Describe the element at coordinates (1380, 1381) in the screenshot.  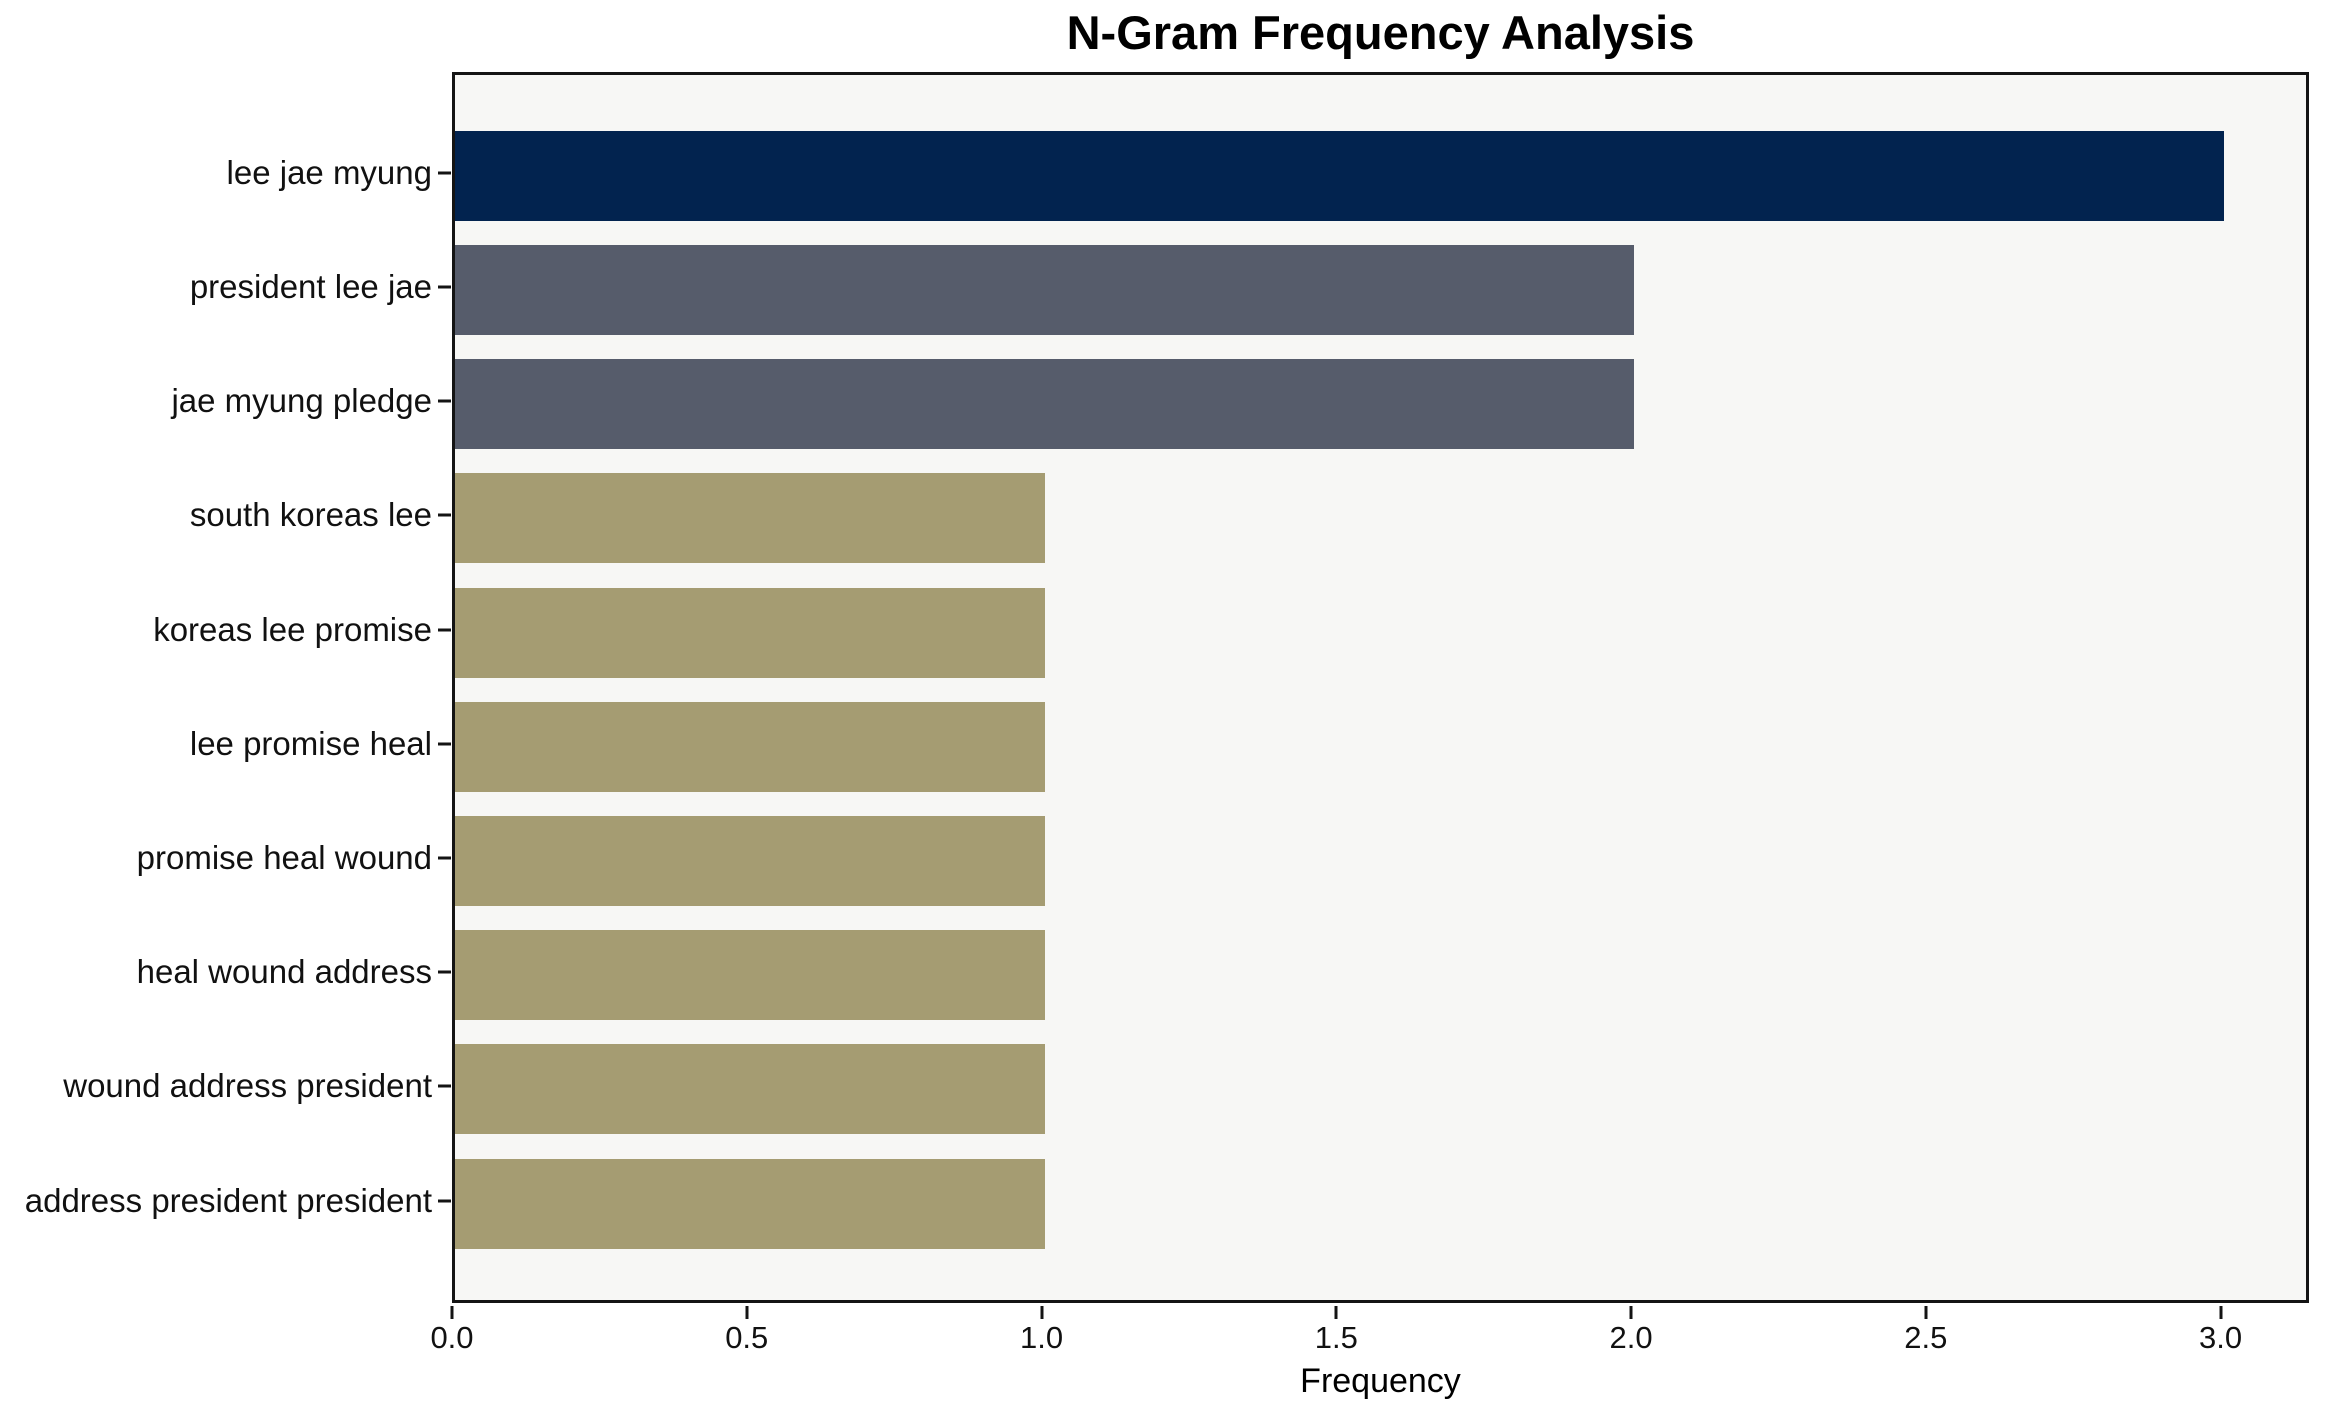
I see `x-axis-label: Frequency` at that location.